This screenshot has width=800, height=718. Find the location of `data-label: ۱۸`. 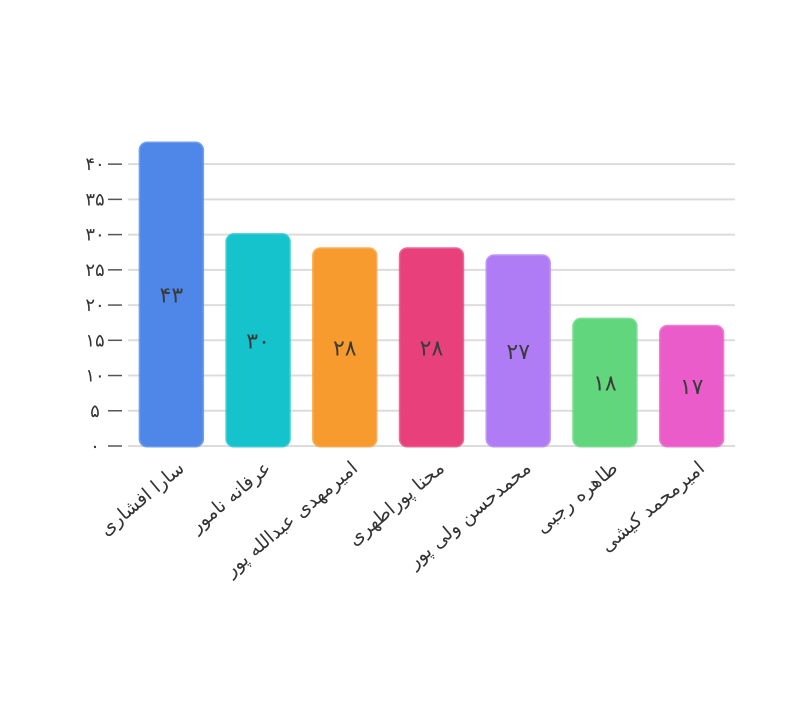

data-label: ۱۸ is located at coordinates (605, 384).